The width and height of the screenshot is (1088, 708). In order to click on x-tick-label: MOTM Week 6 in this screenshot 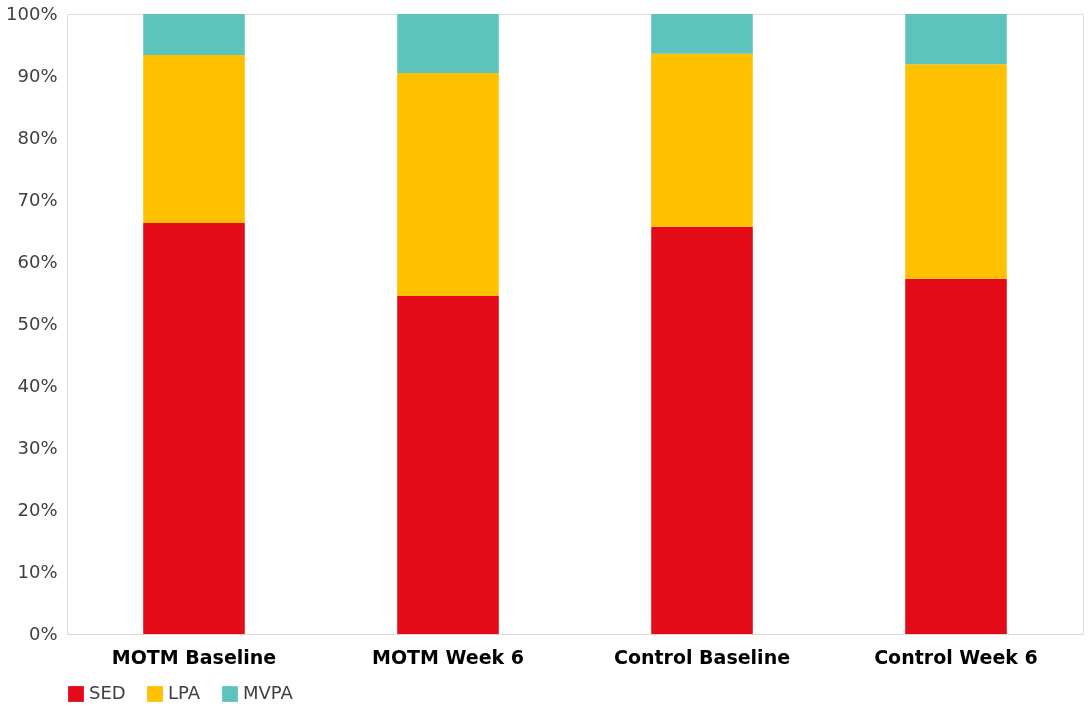, I will do `click(448, 656)`.